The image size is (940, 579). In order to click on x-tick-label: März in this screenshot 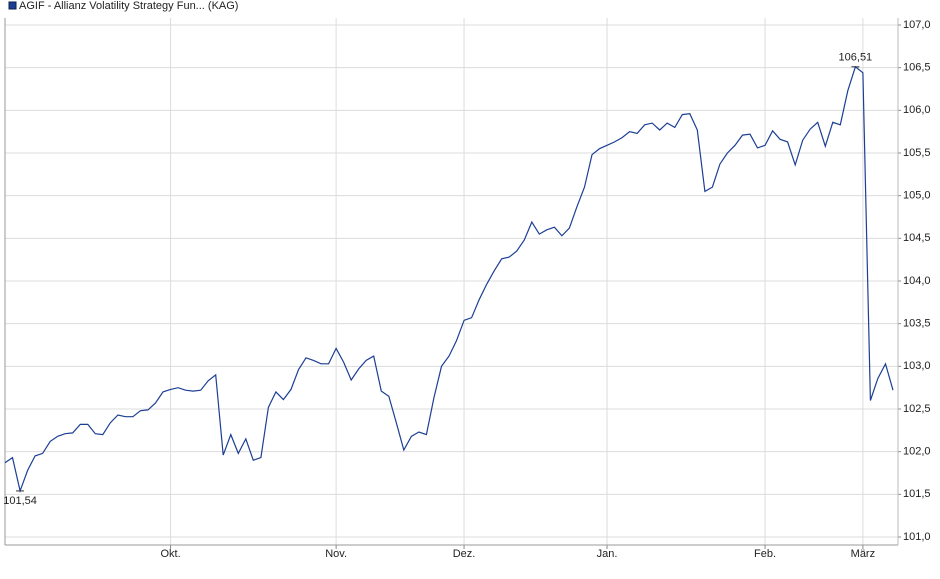, I will do `click(863, 554)`.